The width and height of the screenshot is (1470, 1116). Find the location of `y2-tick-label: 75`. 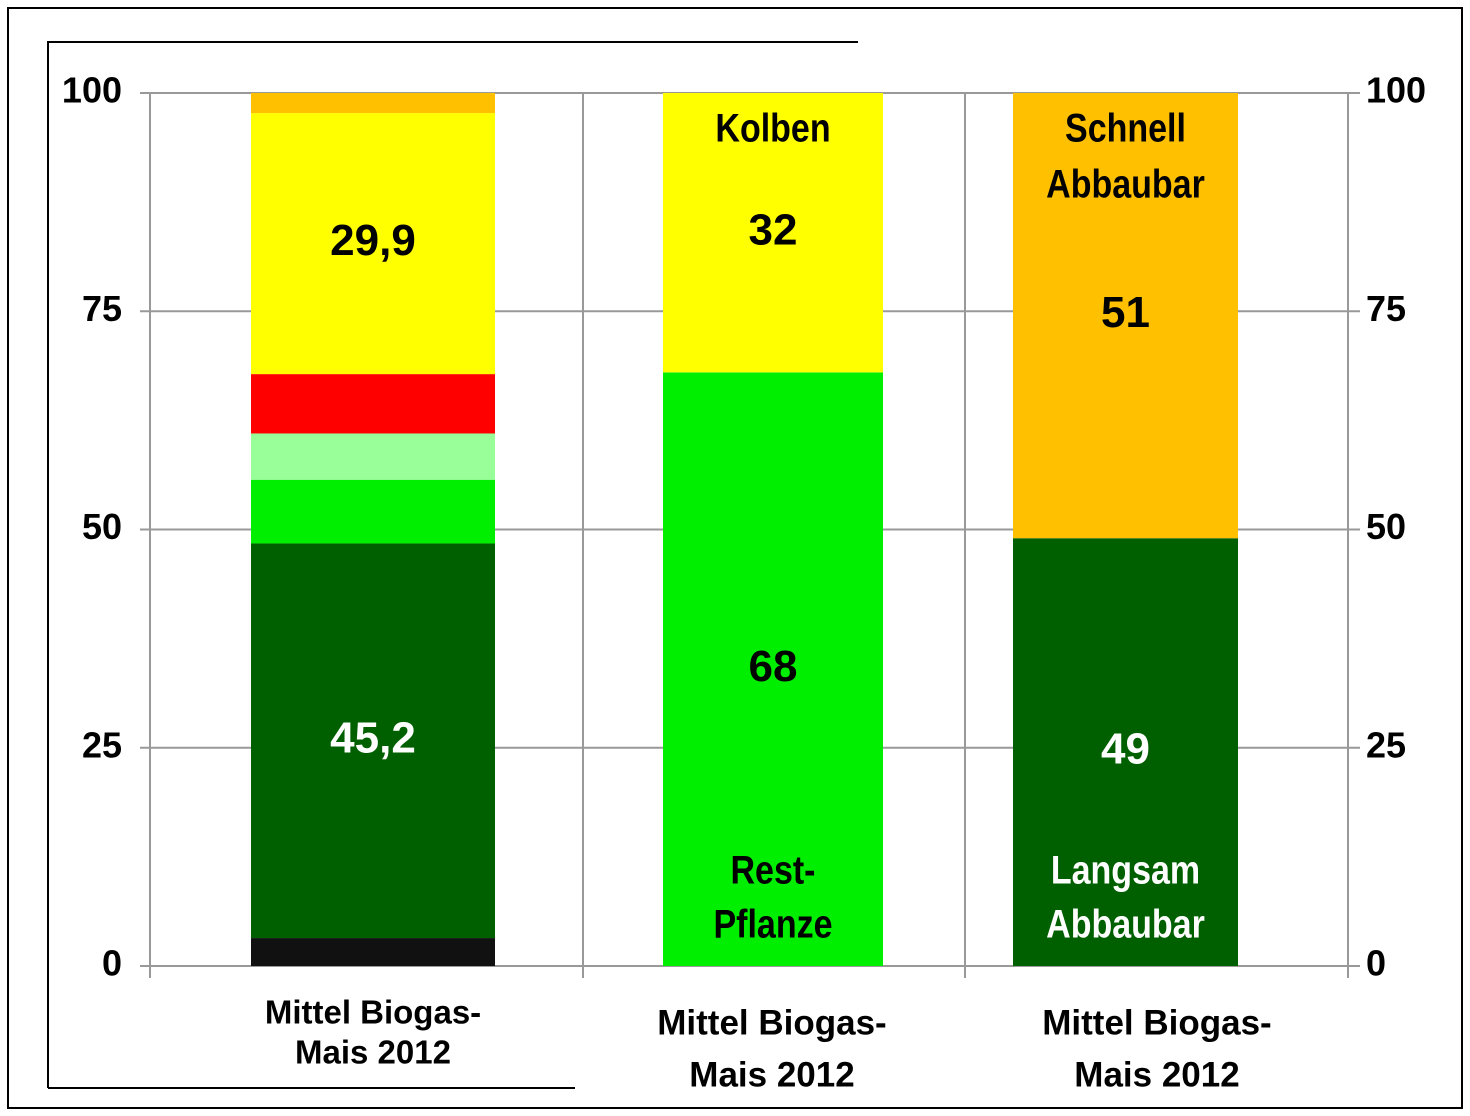

y2-tick-label: 75 is located at coordinates (1386, 308).